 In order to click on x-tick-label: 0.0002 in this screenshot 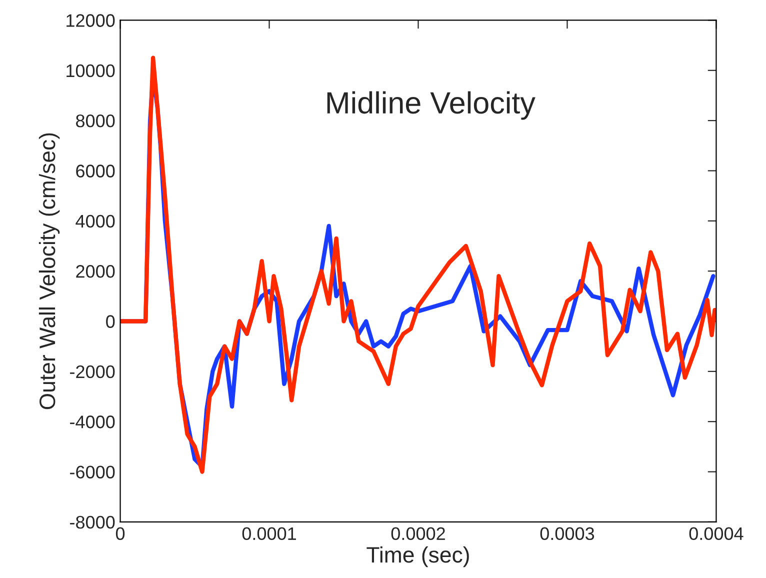, I will do `click(418, 533)`.